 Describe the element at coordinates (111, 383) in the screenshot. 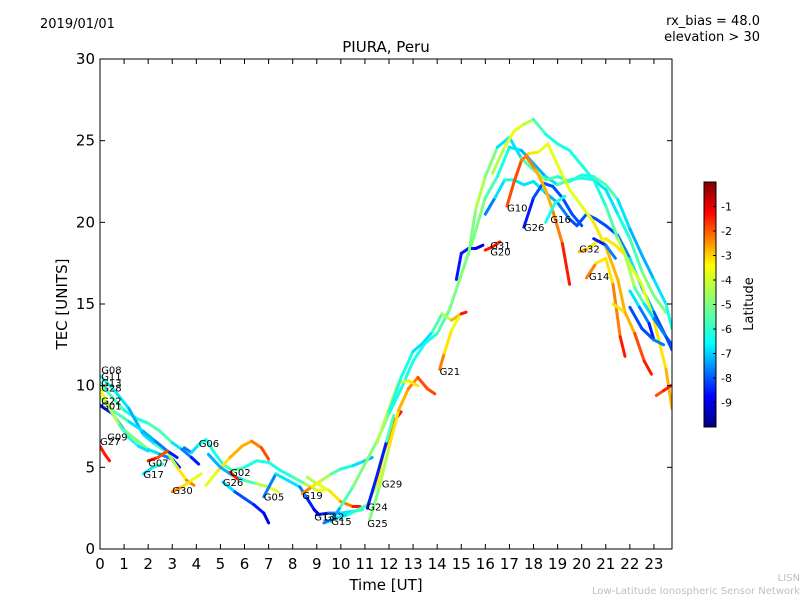

I see `satellite-label: G13` at that location.